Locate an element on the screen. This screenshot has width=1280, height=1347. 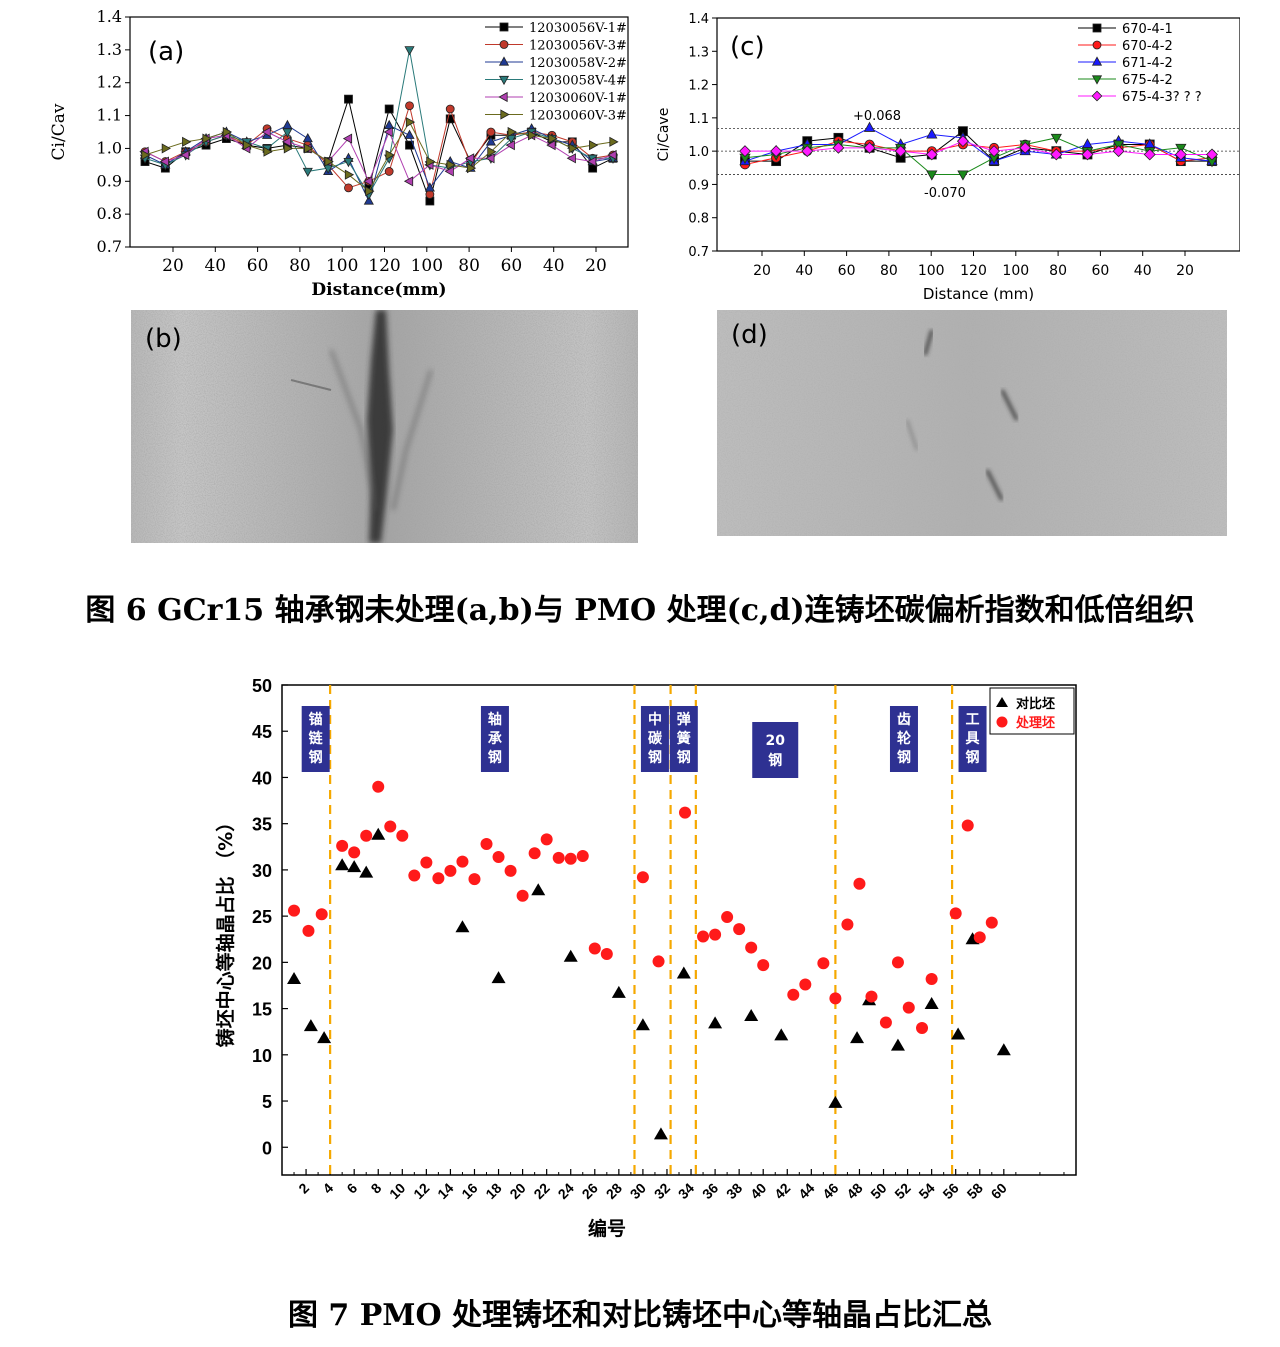
group-label-text: 钢 is located at coordinates (684, 757).